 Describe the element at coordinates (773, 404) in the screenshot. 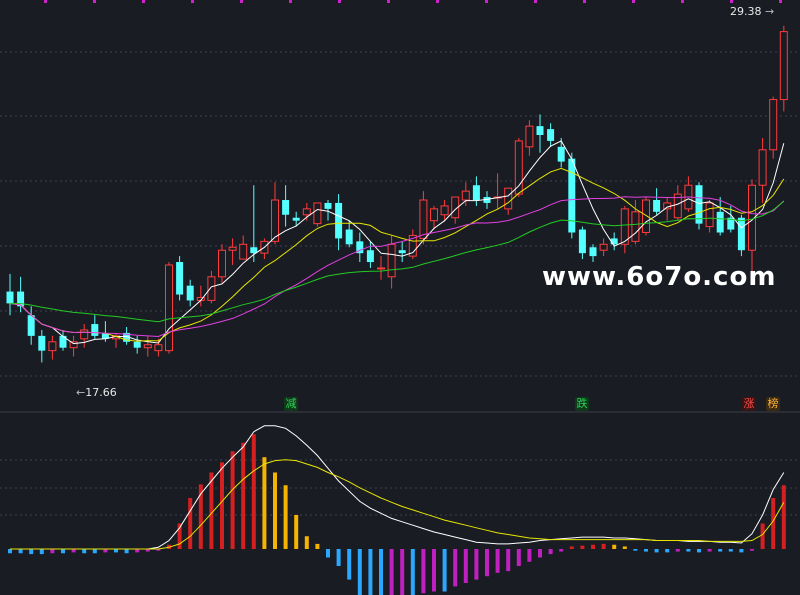

I see `signal-bang: 榜` at that location.